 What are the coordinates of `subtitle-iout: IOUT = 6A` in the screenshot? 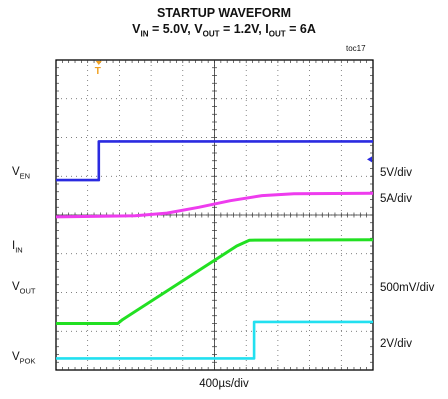 It's located at (290, 30).